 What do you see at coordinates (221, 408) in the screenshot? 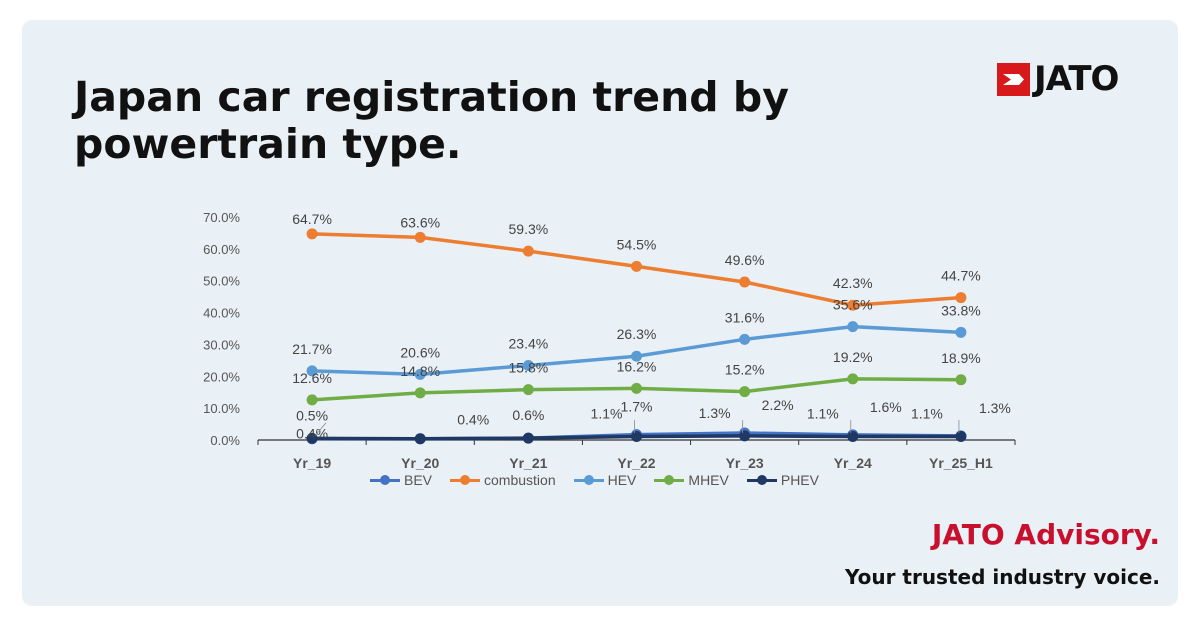
I see `y-tick-label: 10.0%` at bounding box center [221, 408].